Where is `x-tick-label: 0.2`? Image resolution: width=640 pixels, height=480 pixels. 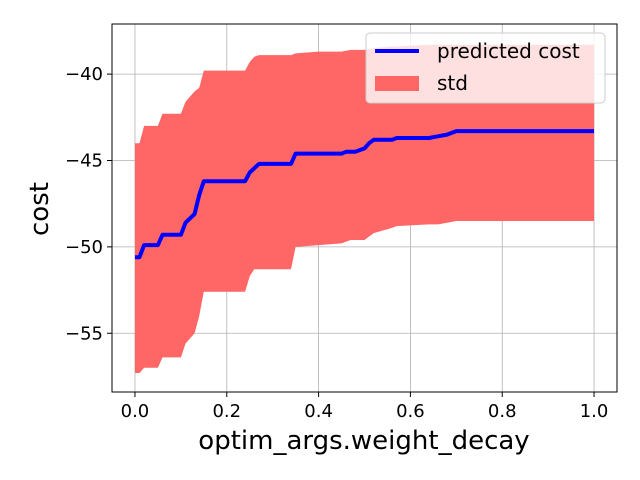
x-tick-label: 0.2 is located at coordinates (226, 411).